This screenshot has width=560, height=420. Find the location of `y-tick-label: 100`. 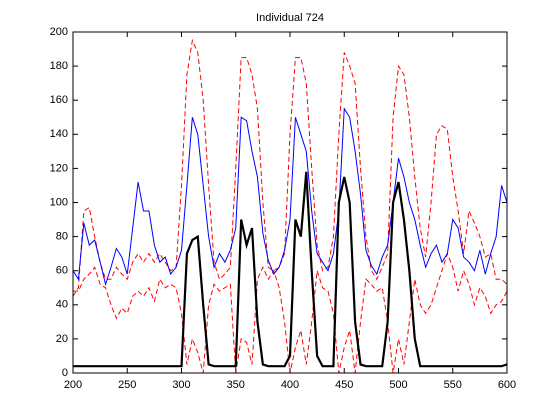

y-tick-label: 100 is located at coordinates (59, 202).